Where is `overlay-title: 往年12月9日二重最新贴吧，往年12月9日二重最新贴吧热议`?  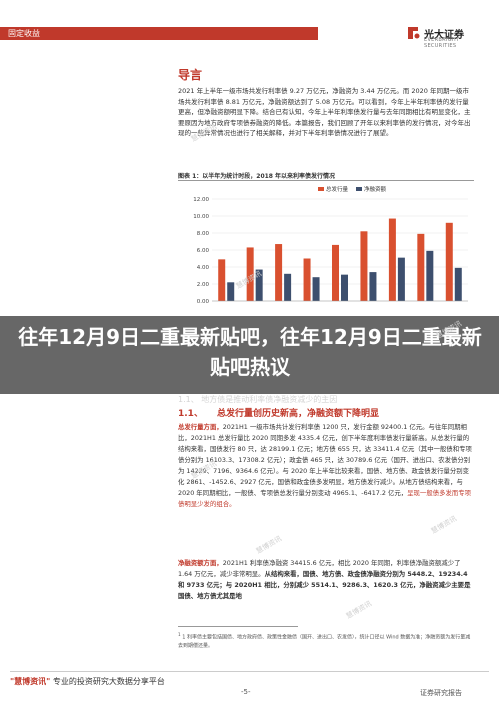 overlay-title: 往年12月9日二重最新贴吧，往年12月9日二重最新贴吧热议 is located at coordinates (250, 352).